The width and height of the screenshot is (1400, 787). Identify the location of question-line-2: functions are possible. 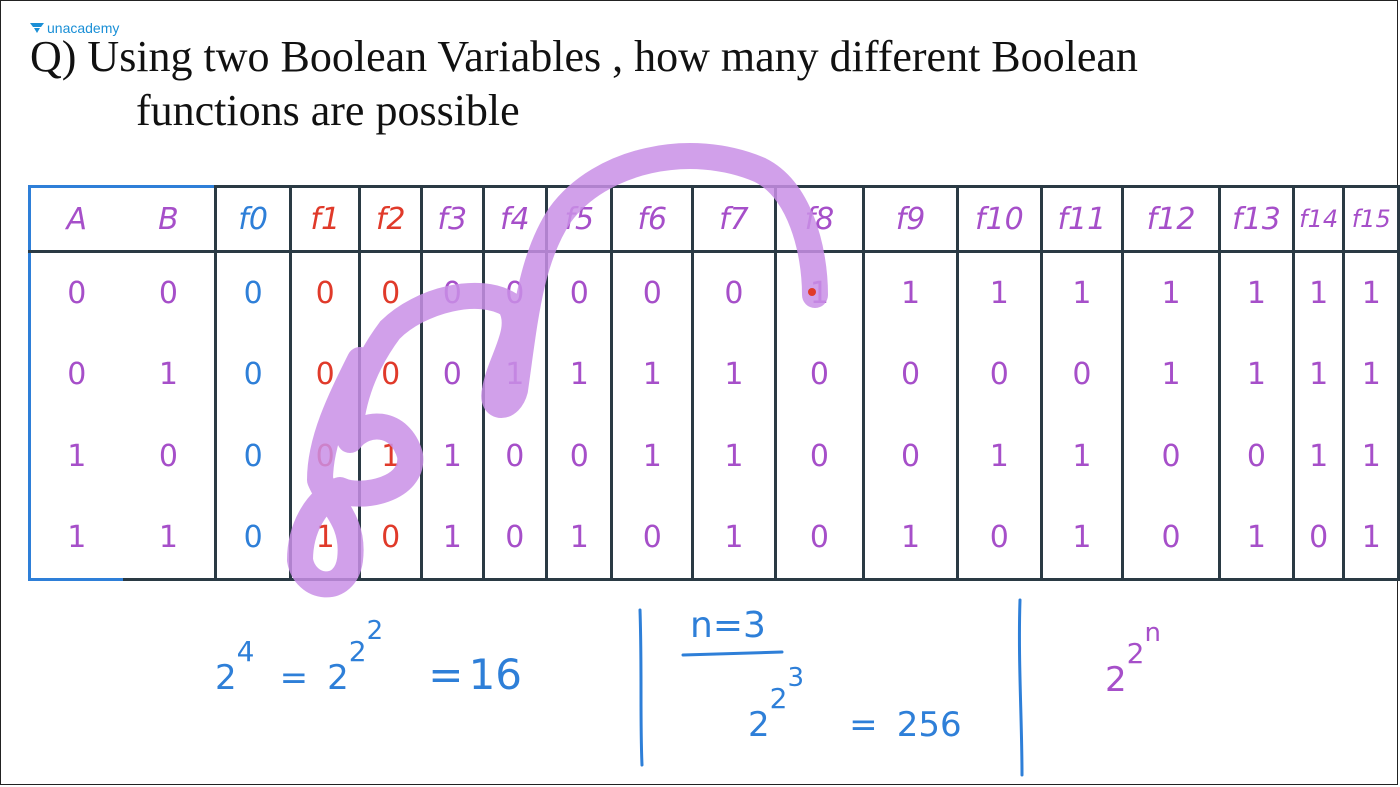
(328, 110).